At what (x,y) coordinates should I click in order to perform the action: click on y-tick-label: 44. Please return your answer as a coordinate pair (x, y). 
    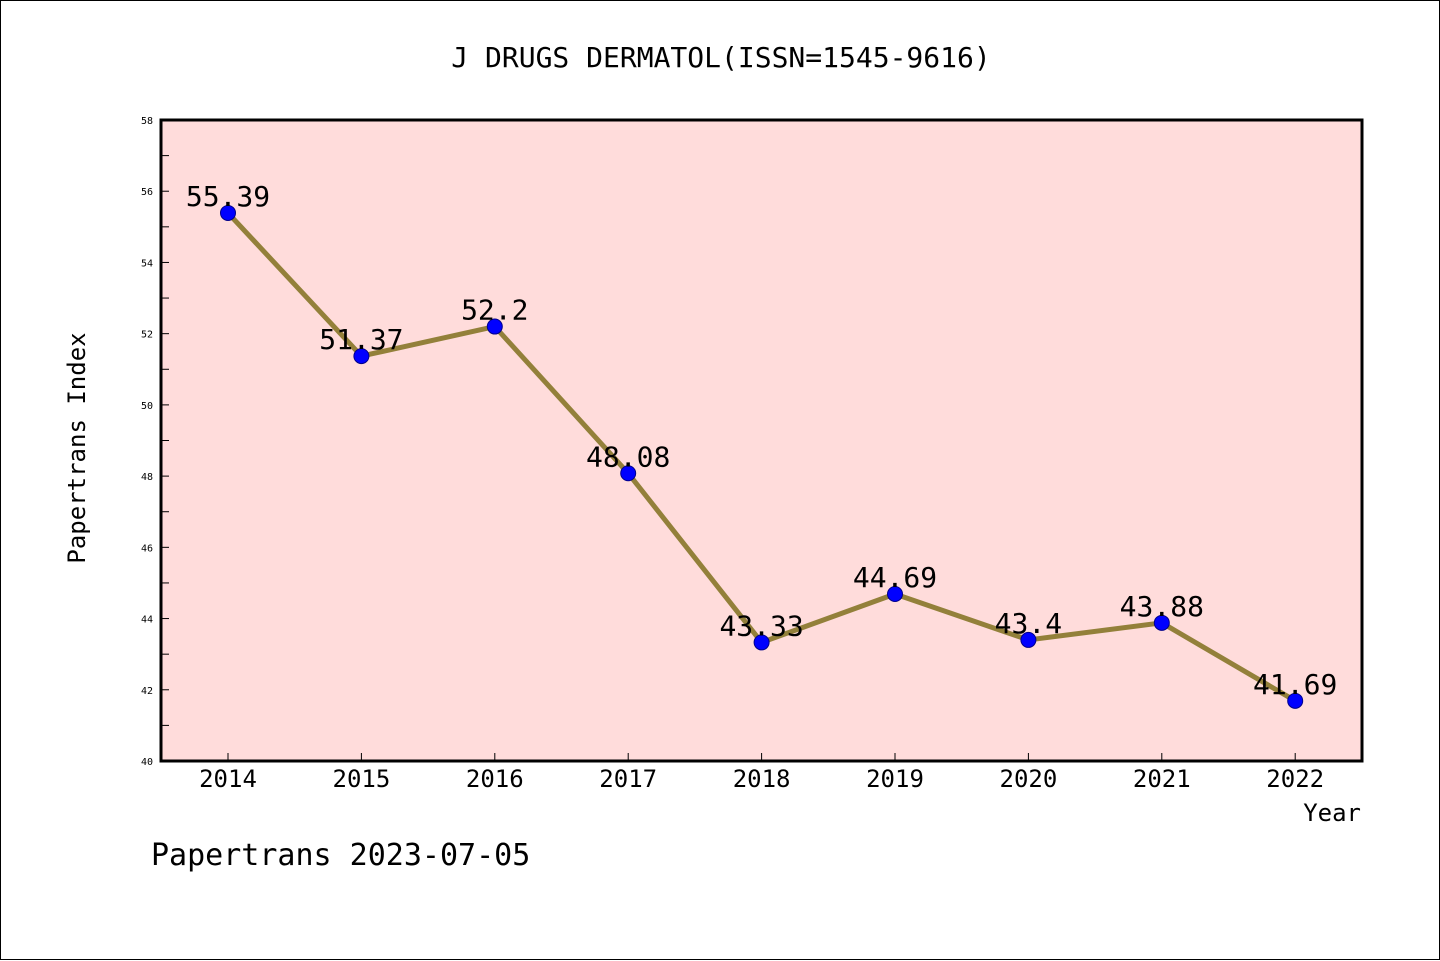
    Looking at the image, I should click on (147, 620).